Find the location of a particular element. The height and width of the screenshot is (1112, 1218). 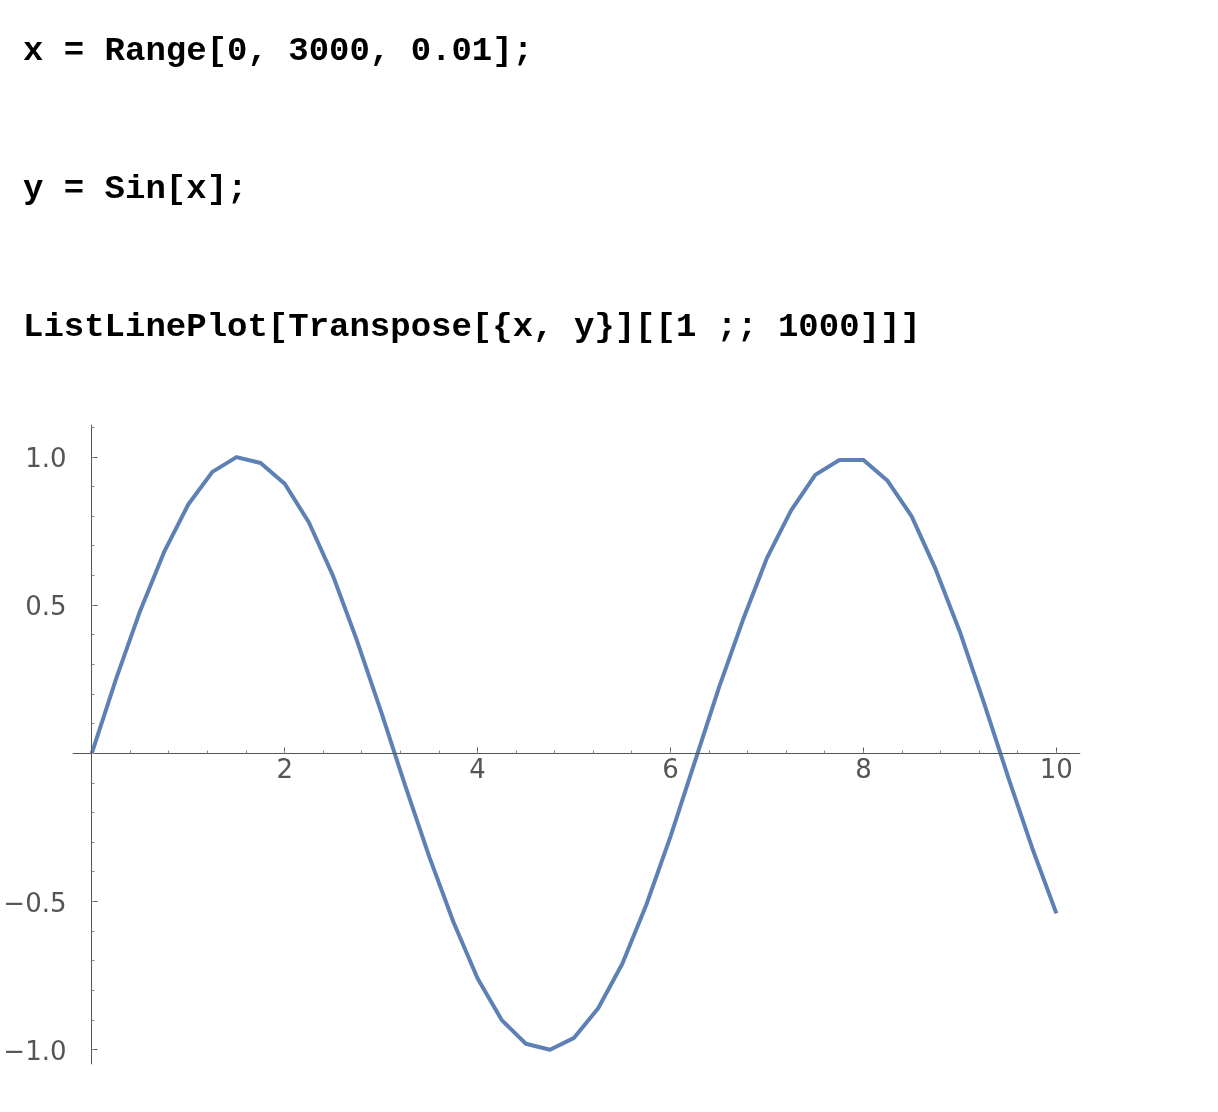

text: ListLinePlot[Transpose[{x, y}][[1 ;; 1000]]] is located at coordinates (472, 327).